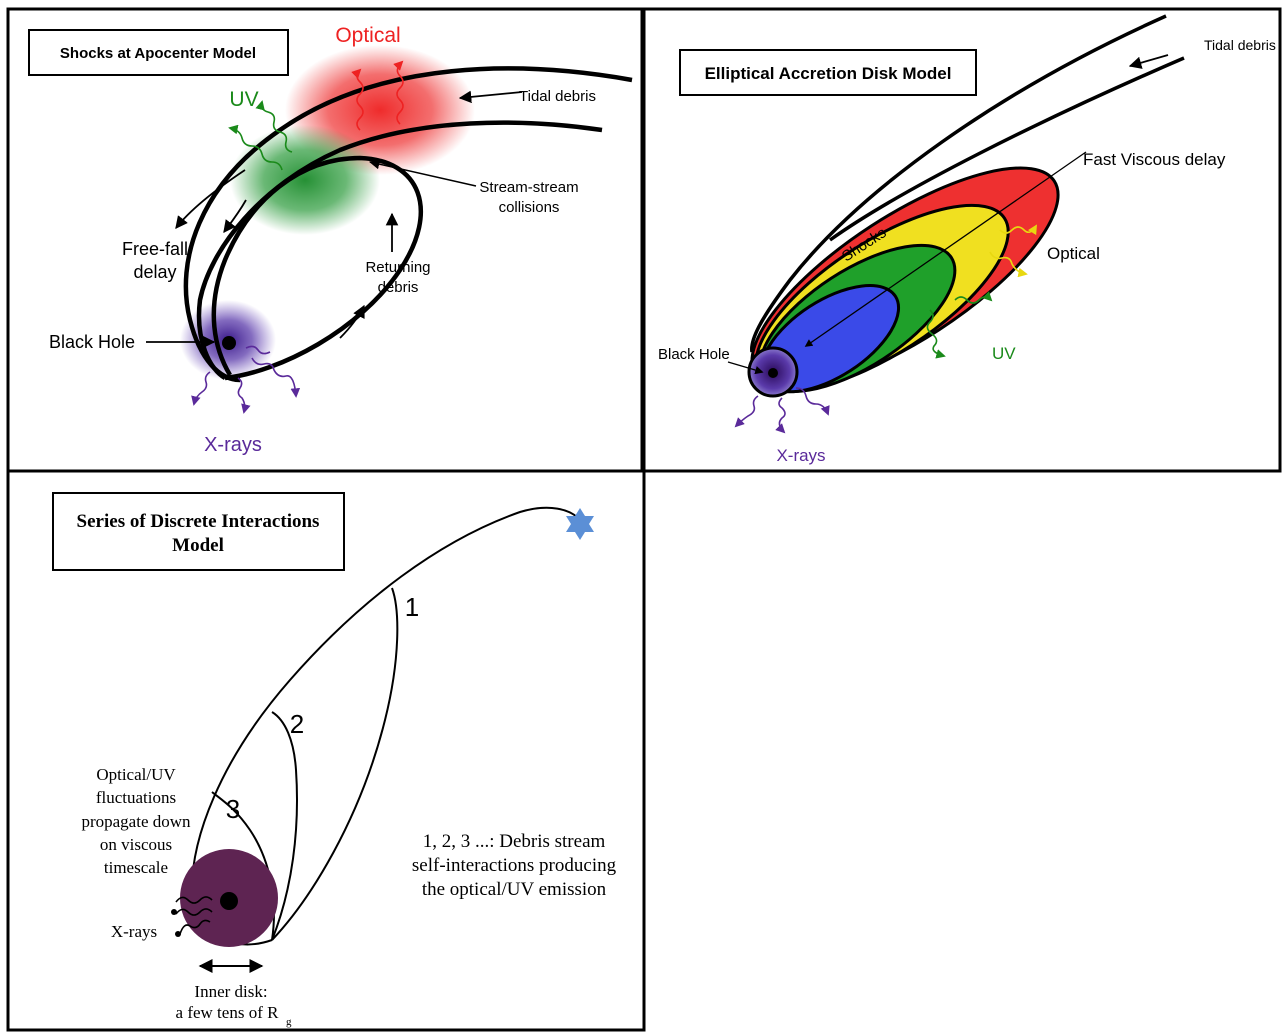 This screenshot has width=1283, height=1032. Describe the element at coordinates (800, 455) in the screenshot. I see `xrays-label-2: X-rays` at that location.